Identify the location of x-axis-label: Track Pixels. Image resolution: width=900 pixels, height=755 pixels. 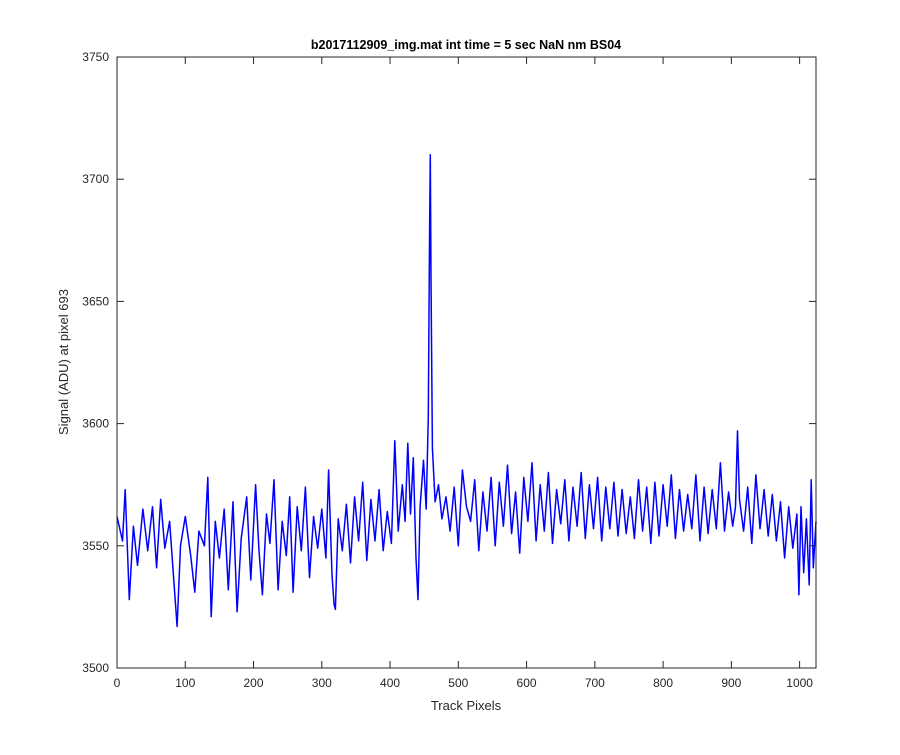
(466, 705).